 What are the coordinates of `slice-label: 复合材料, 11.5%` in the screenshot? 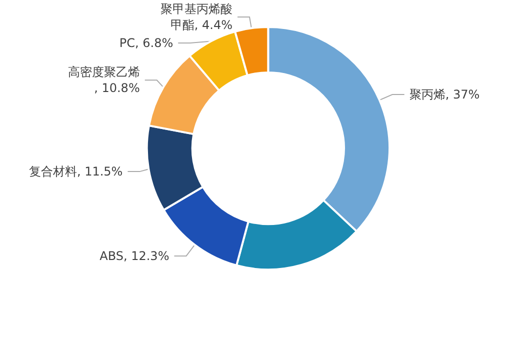 It's located at (75, 171).